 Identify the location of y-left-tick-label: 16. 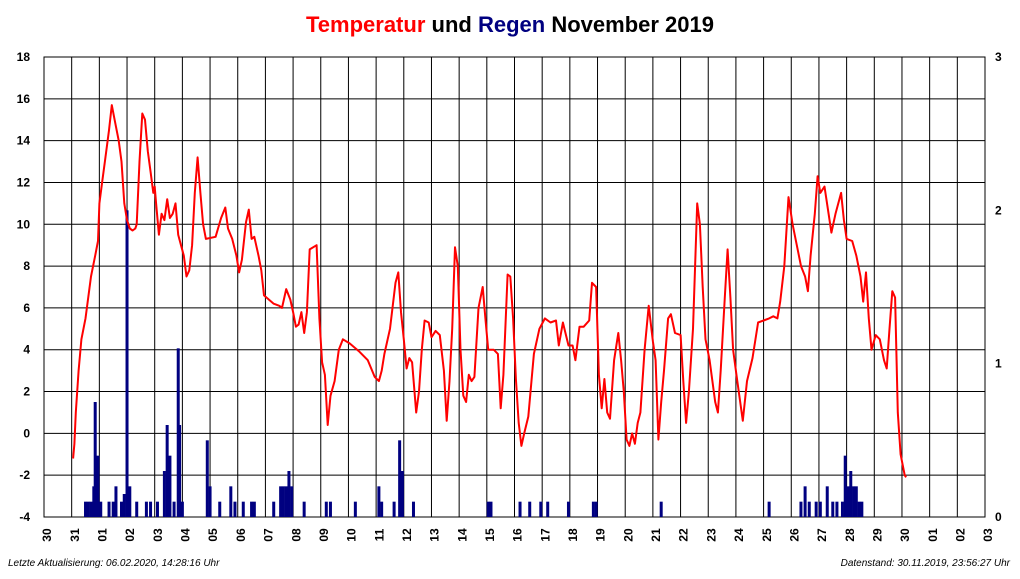
(24, 99).